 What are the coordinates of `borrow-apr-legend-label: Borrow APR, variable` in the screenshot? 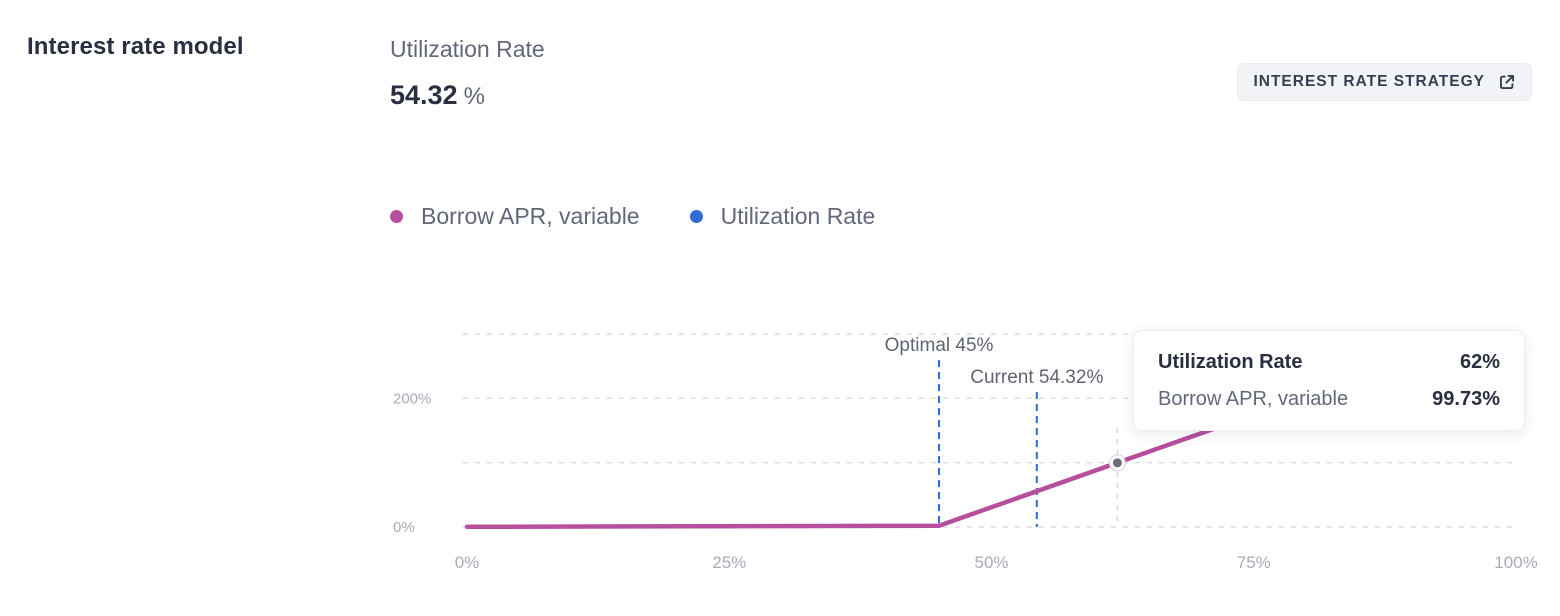 It's located at (530, 216).